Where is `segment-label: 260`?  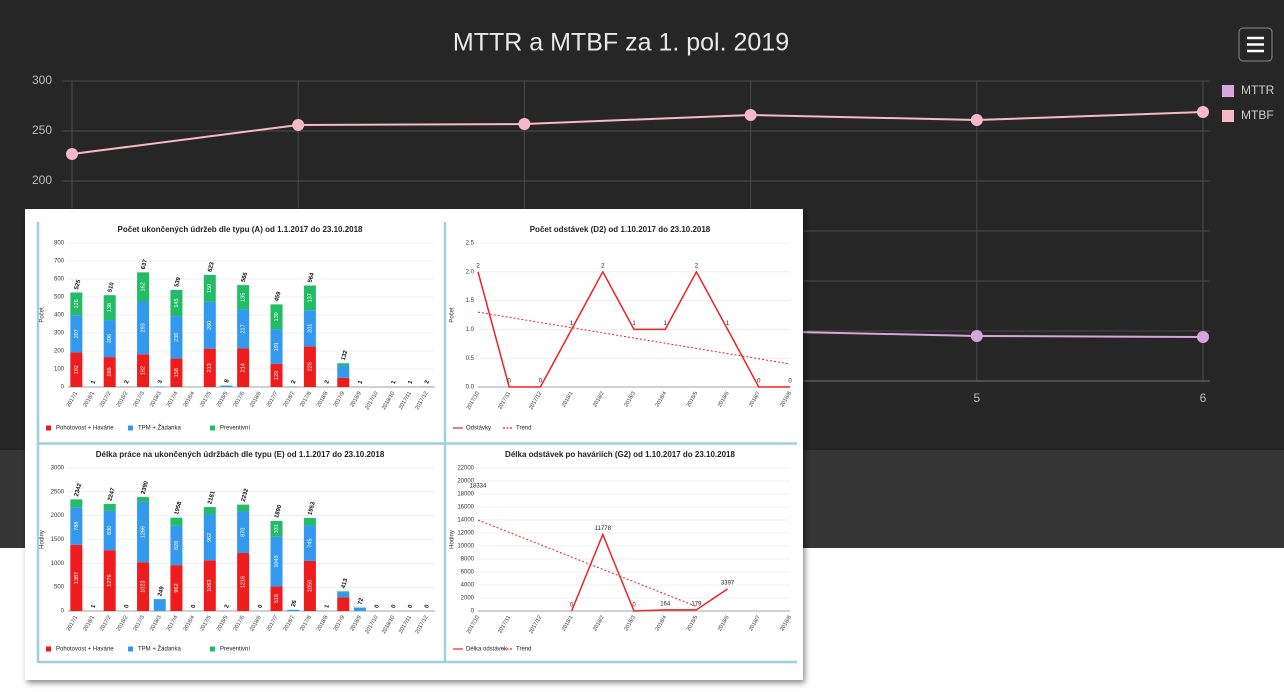
segment-label: 260 is located at coordinates (210, 325).